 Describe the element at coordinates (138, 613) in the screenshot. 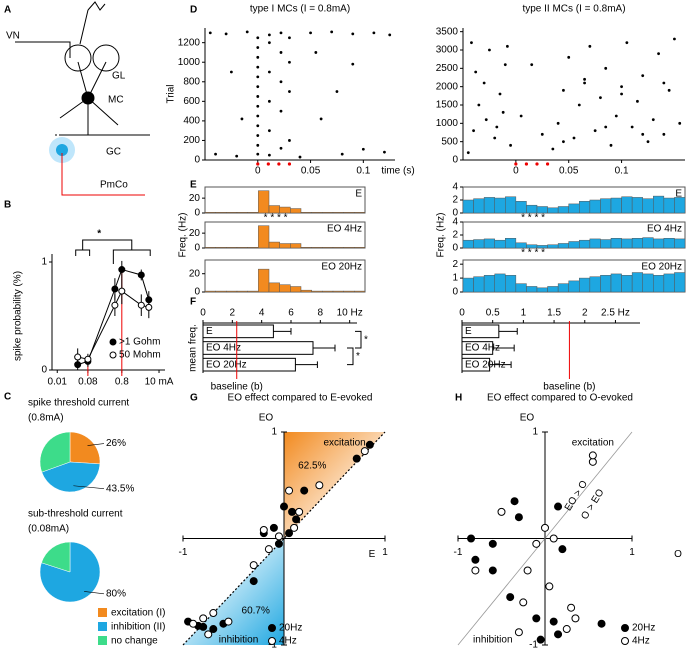

I see `legend-label: excitation (I)` at that location.